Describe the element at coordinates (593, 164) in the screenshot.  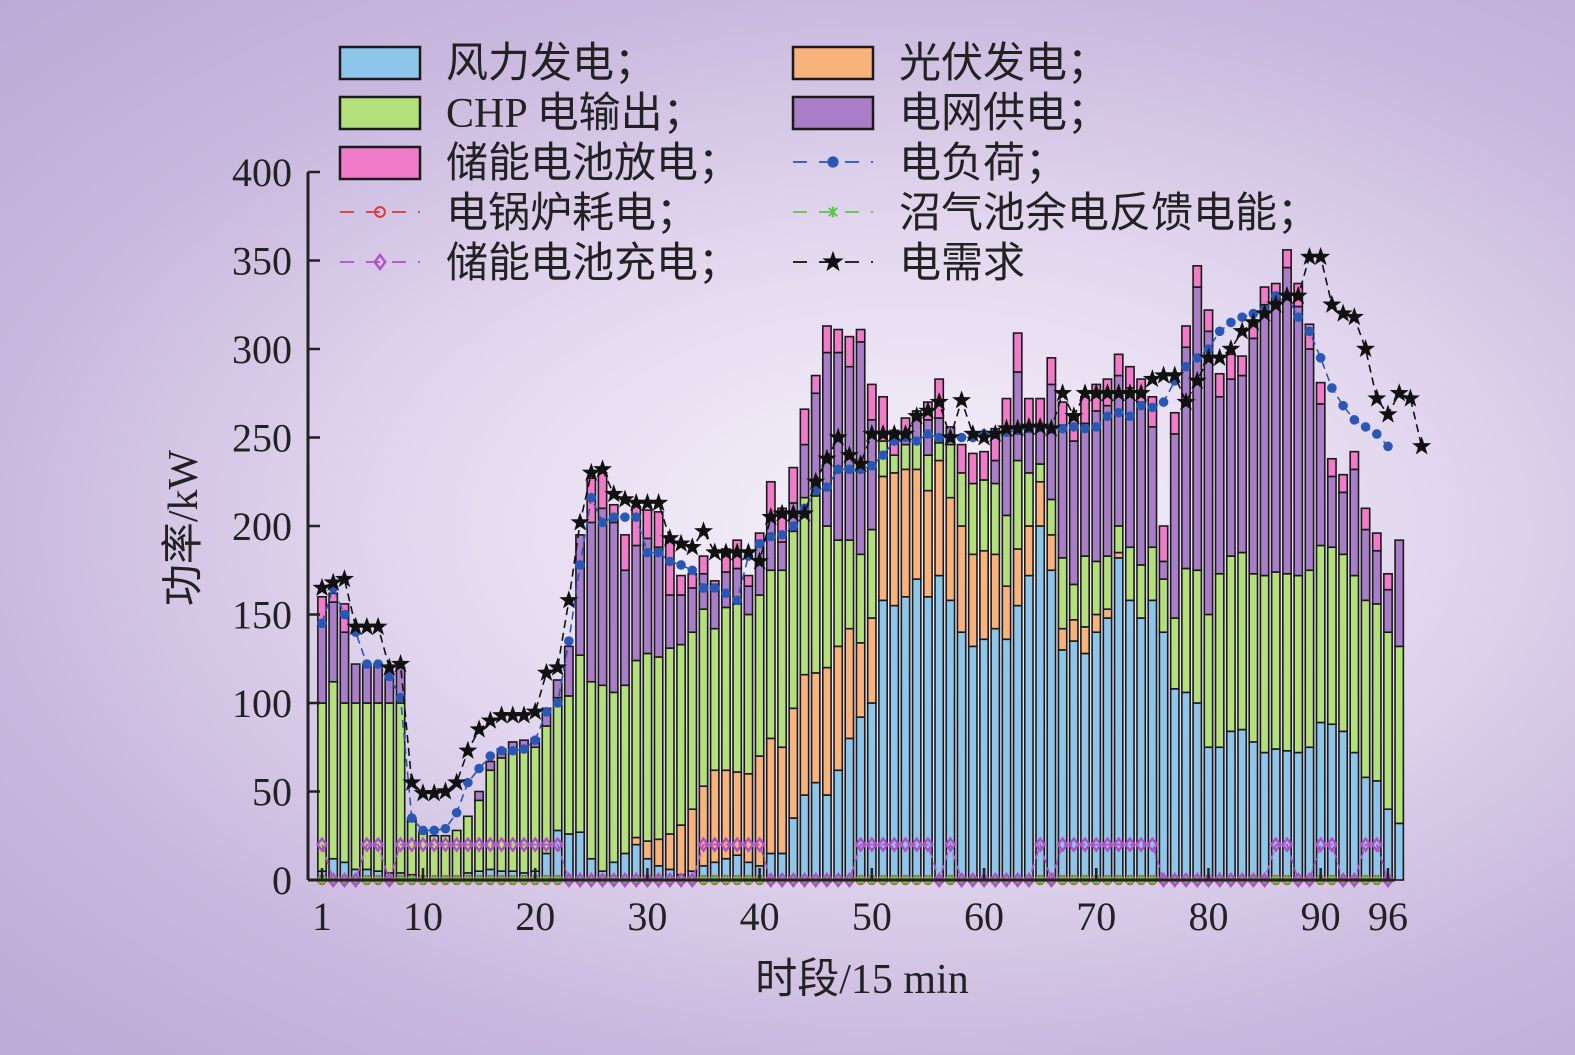
I see `legend-label: 储能电池放电；` at that location.